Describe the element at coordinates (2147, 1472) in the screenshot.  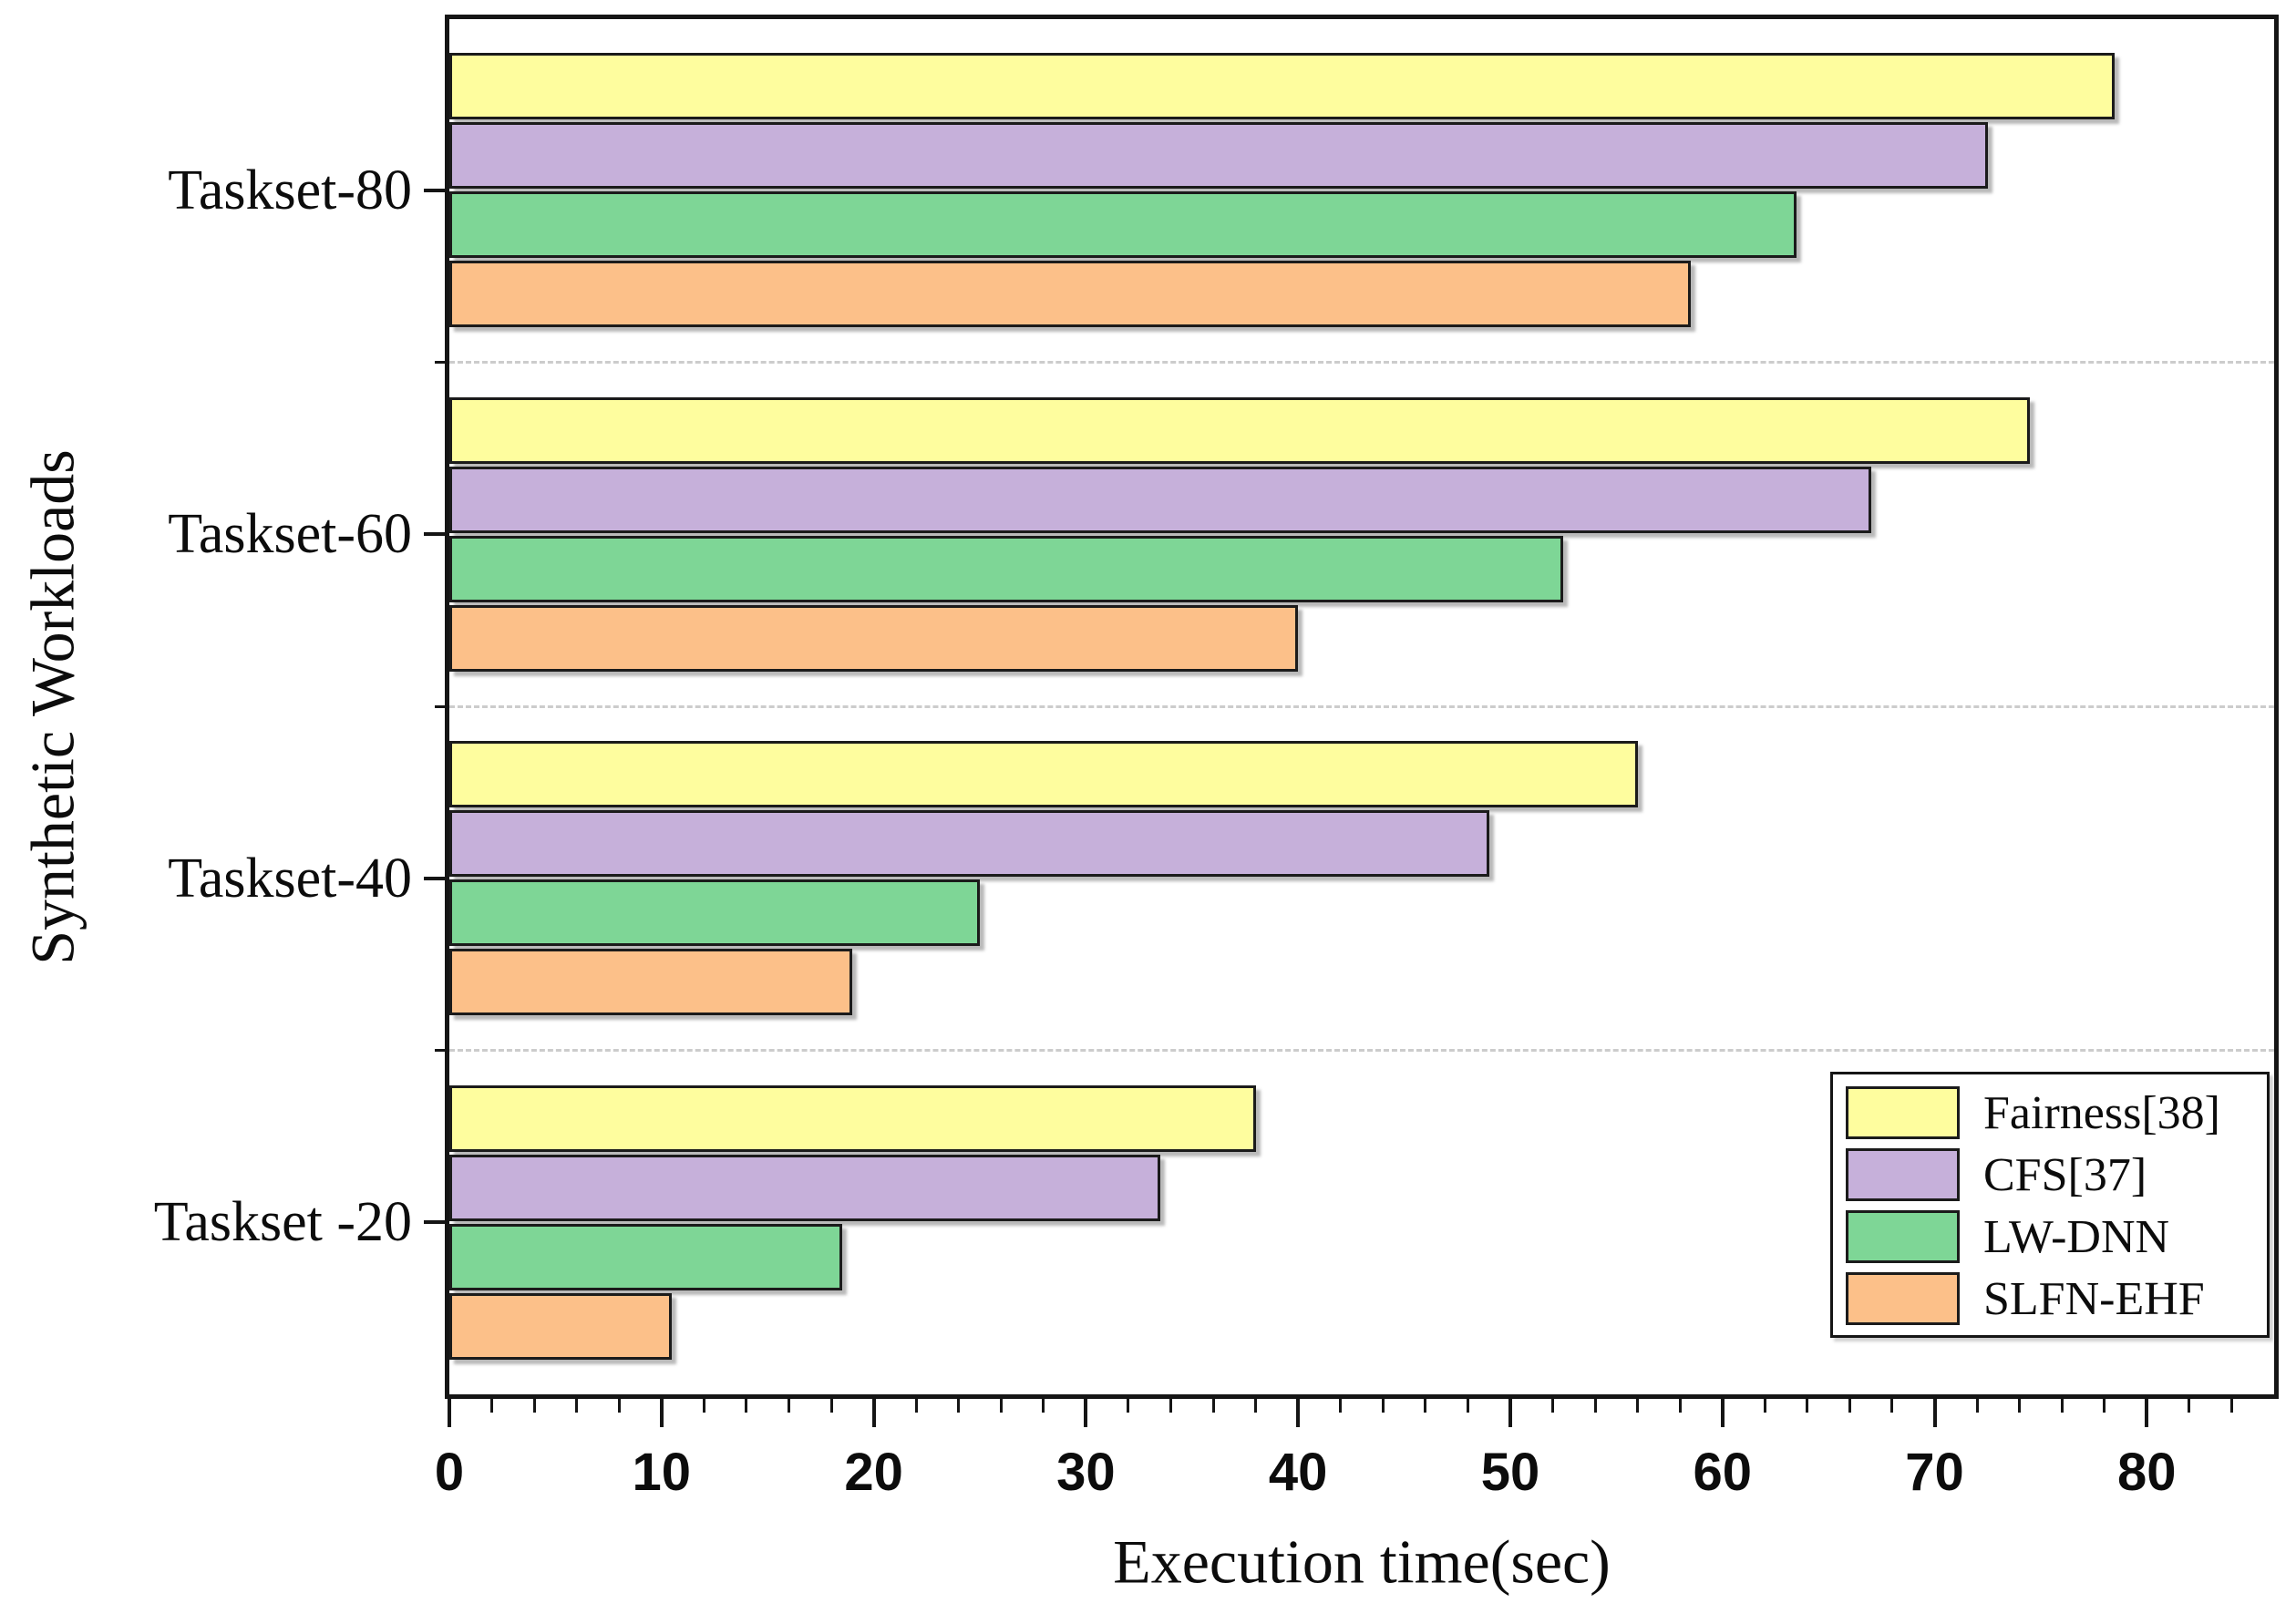
I see `x-tick-label: 80` at that location.